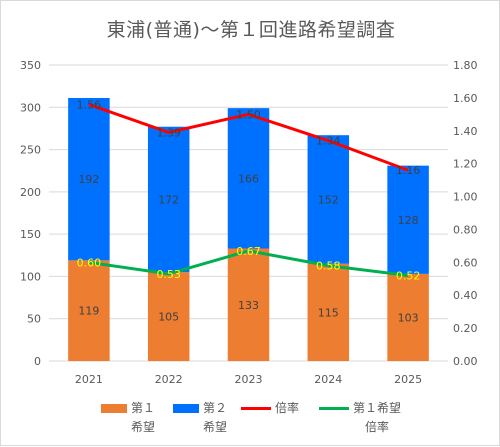 Image resolution: width=500 pixels, height=447 pixels. I want to click on ratio-data-label: 1.56, so click(89, 104).